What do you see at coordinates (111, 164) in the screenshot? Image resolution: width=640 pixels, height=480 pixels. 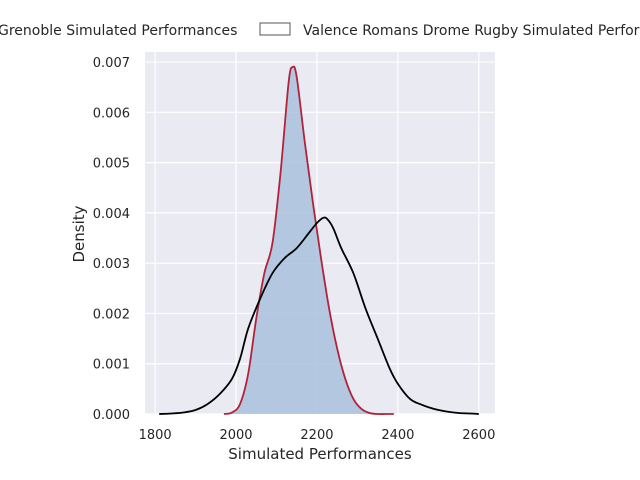 I see `y-tick-label: 0.005` at bounding box center [111, 164].